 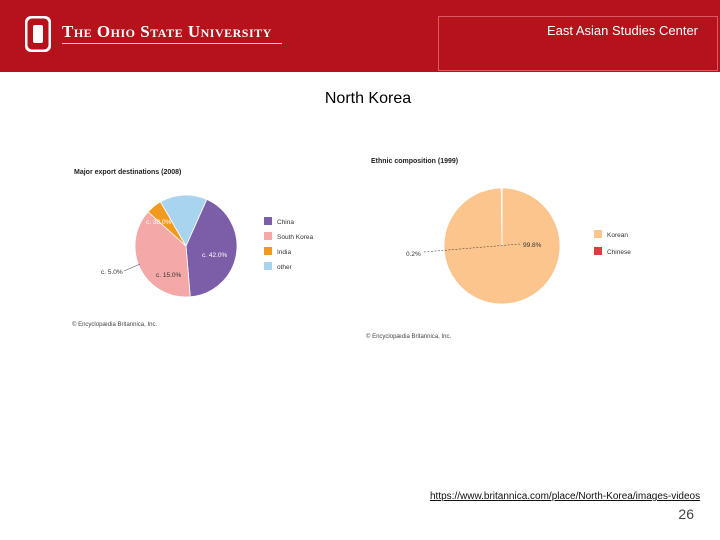 What do you see at coordinates (578, 43) in the screenshot?
I see `center-box` at bounding box center [578, 43].